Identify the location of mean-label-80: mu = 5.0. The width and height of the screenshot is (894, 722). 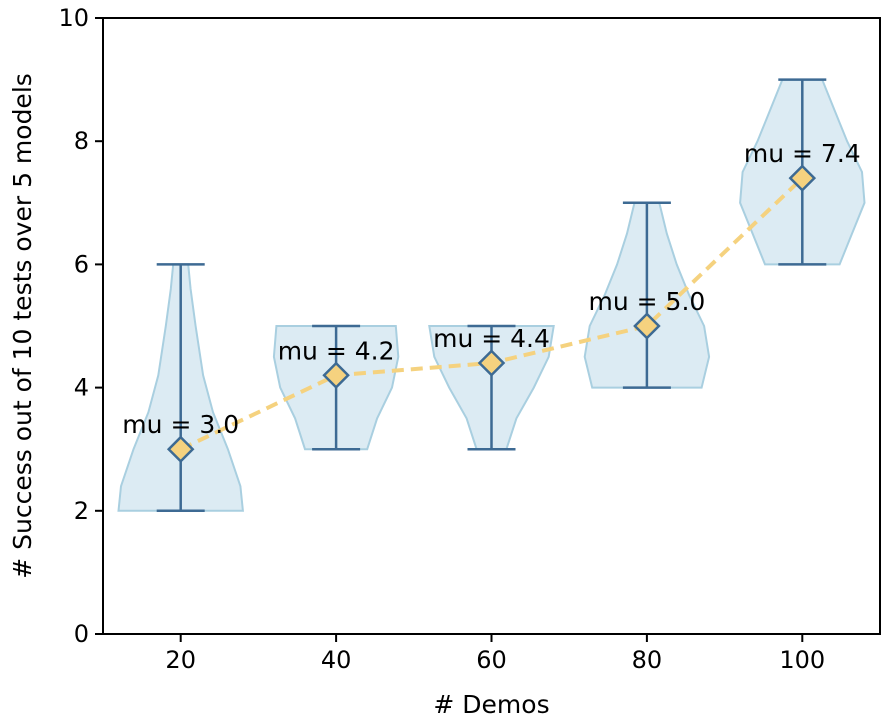
(647, 301).